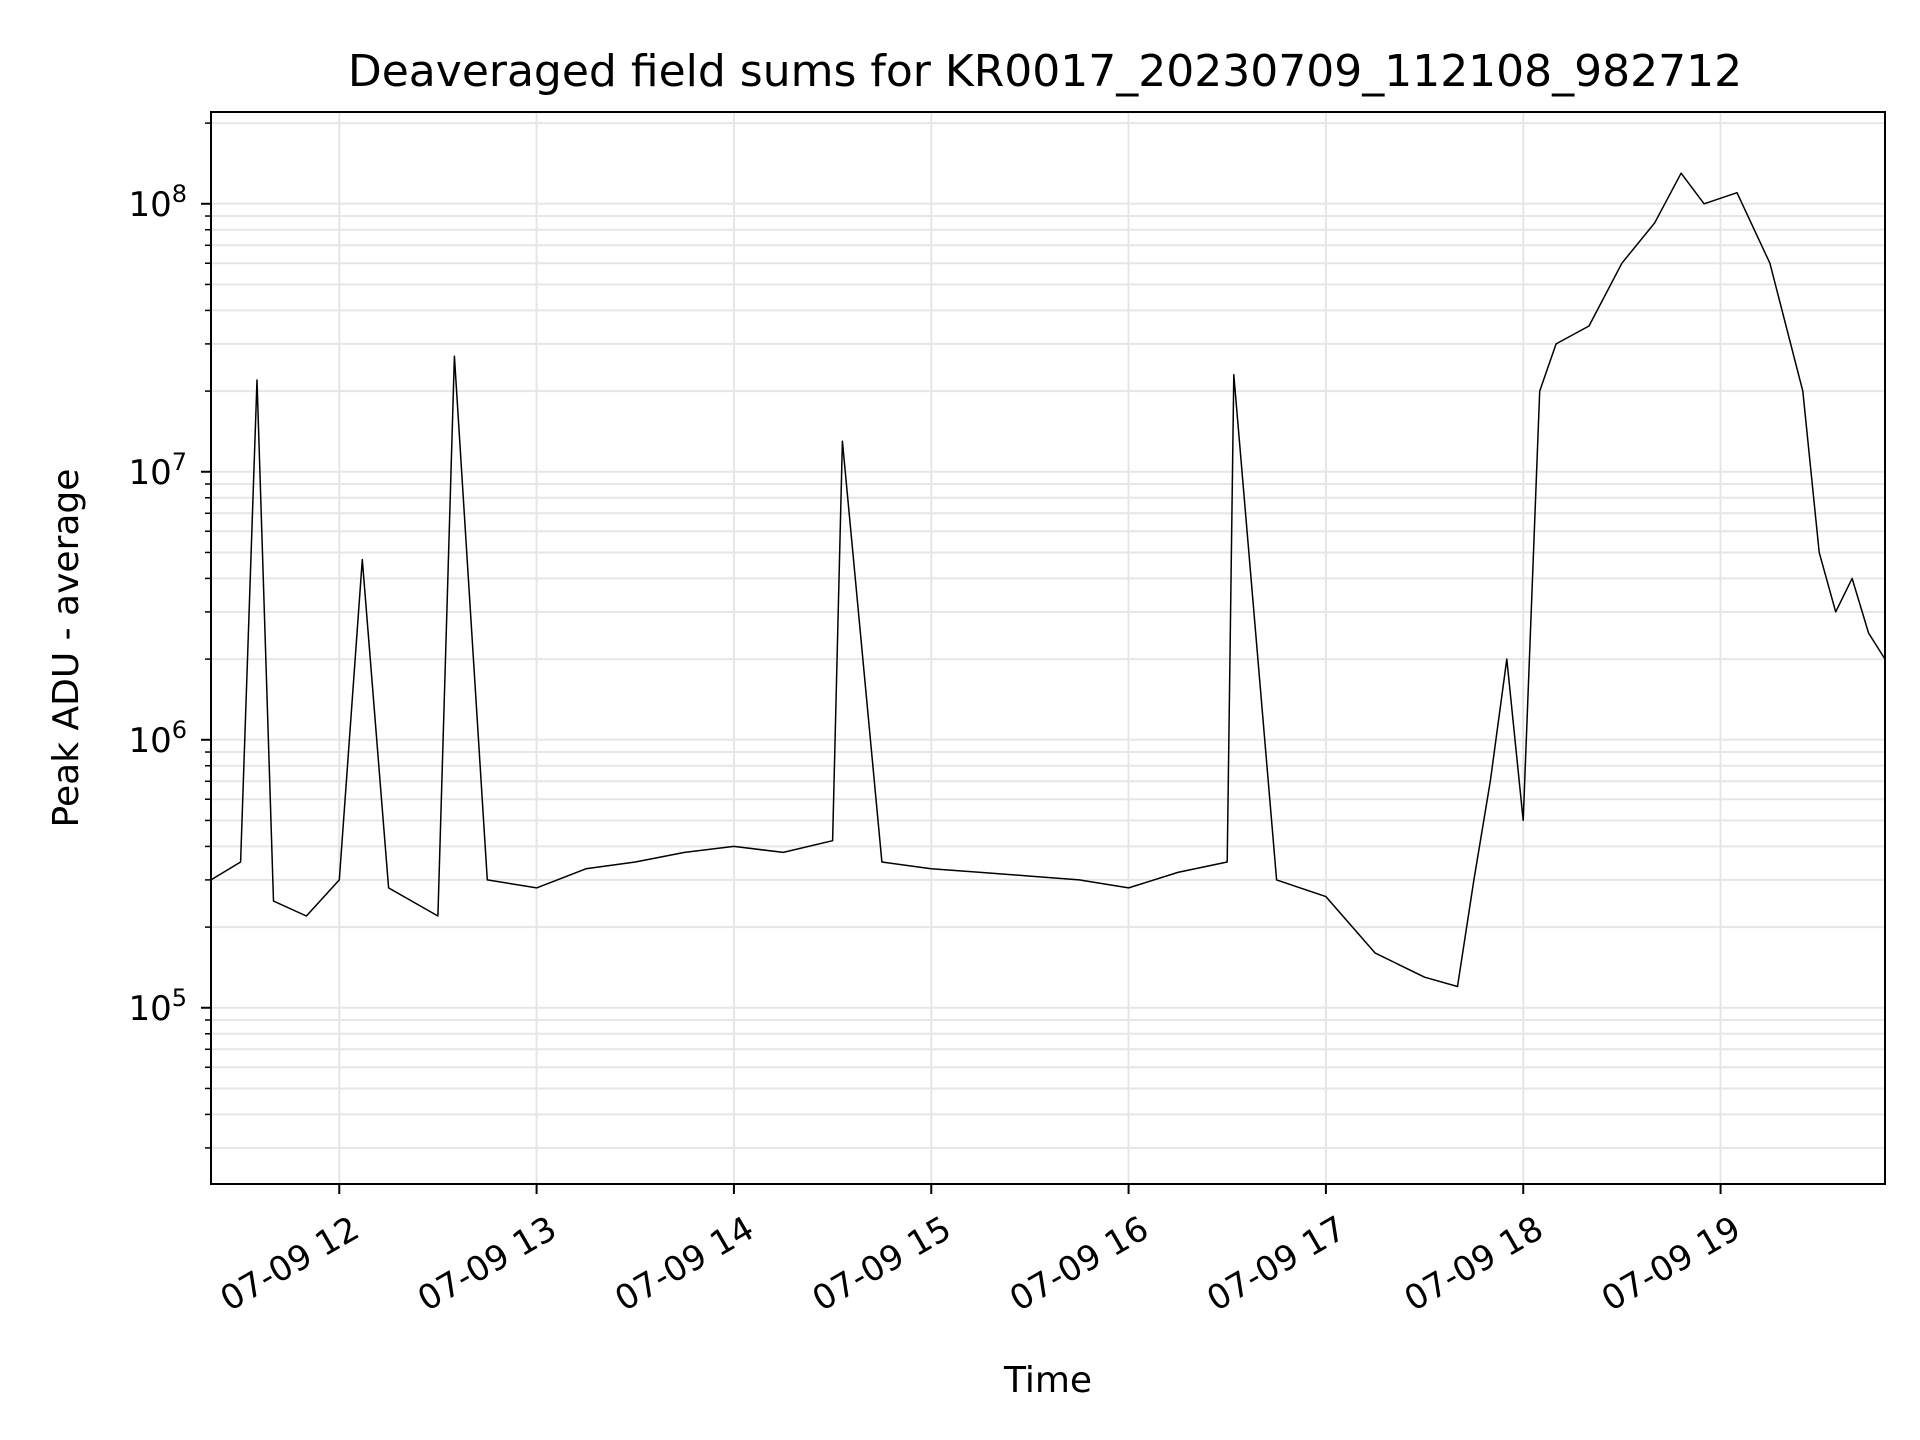 This screenshot has height=1440, width=1920. Describe the element at coordinates (66, 648) in the screenshot. I see `y-axis-label: Peak ADU - average` at that location.